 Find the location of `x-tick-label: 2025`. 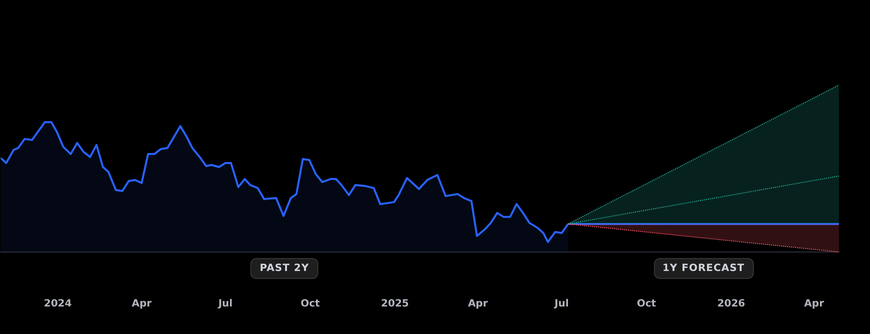

x-tick-label: 2025 is located at coordinates (395, 304).